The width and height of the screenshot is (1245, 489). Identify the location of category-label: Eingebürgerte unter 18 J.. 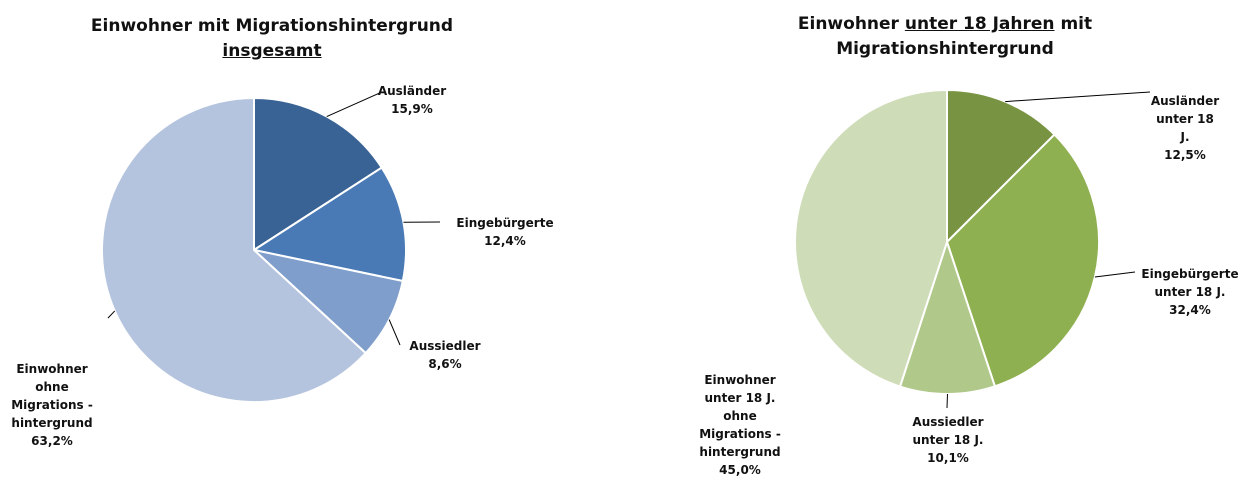
(1190, 283).